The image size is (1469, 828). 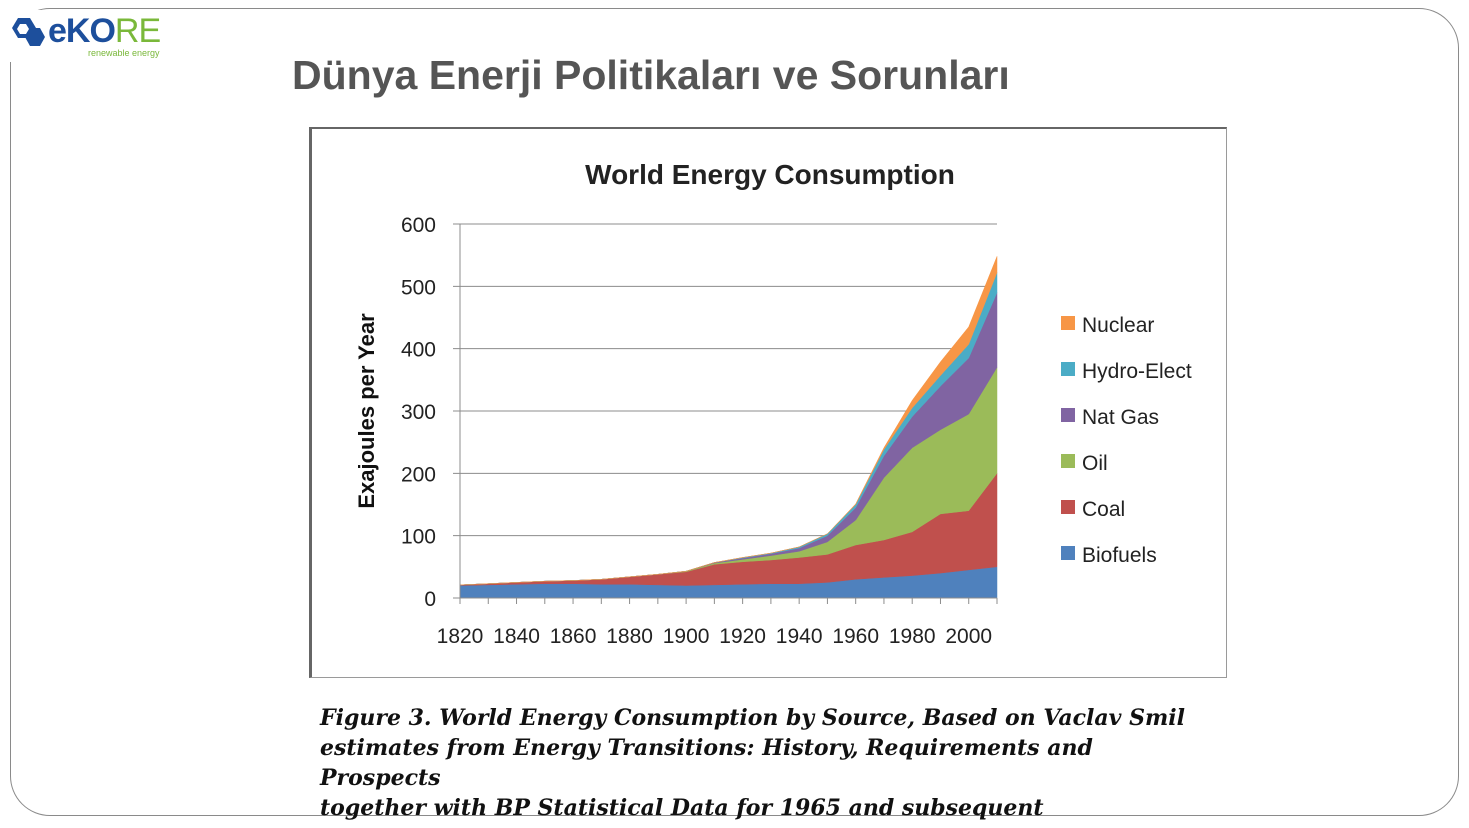 I want to click on company-logo: eKORE renewable energy, so click(x=88, y=36).